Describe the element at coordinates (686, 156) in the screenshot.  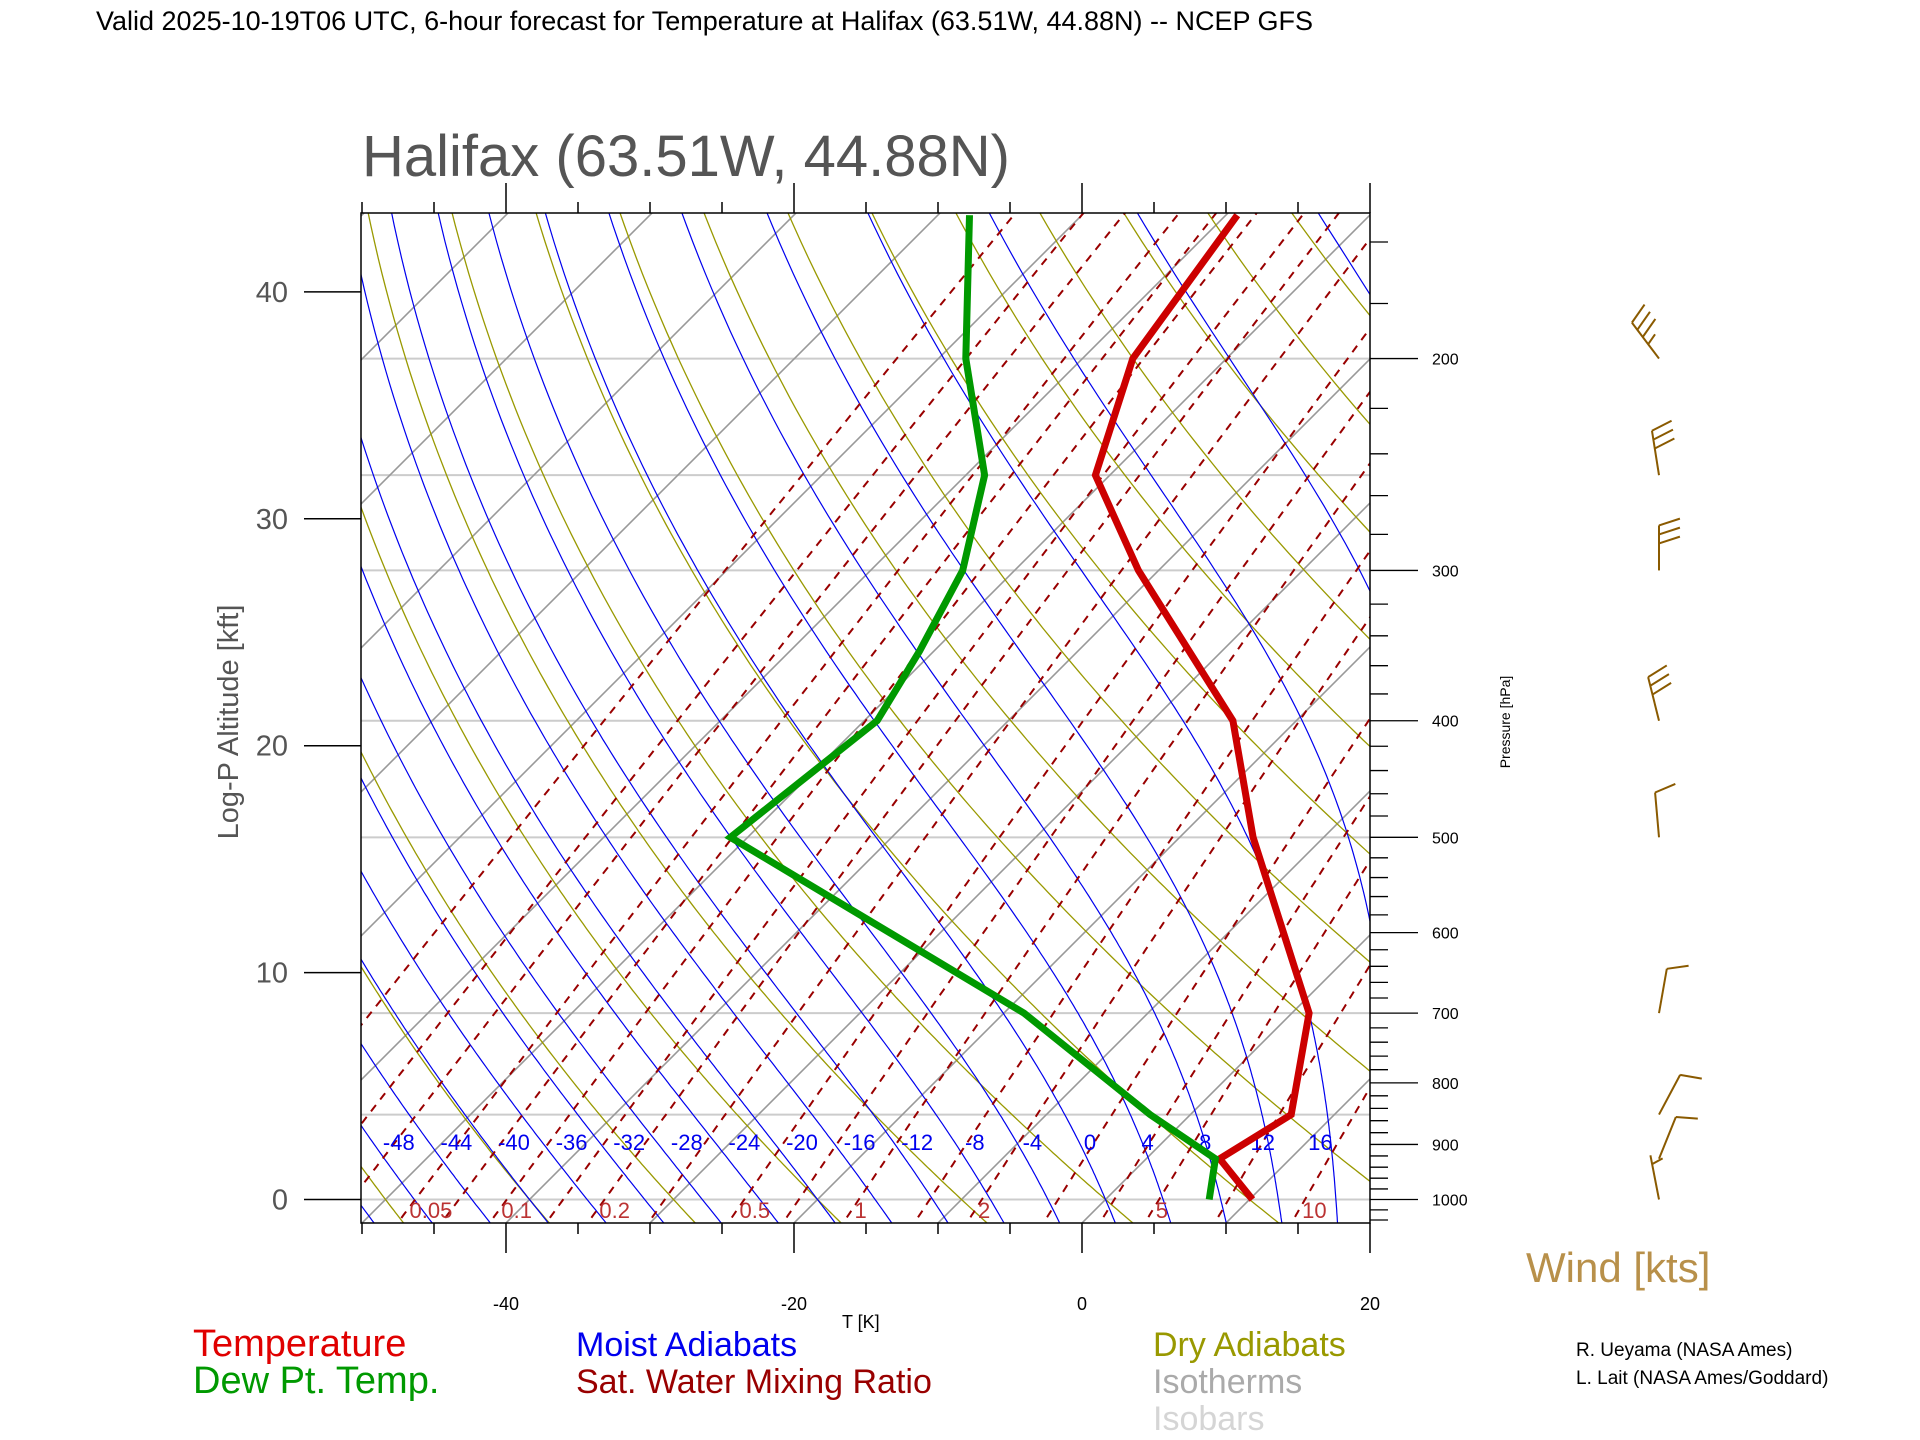
I see `chart-title: Halifax (63.51W, 44.88N)` at that location.